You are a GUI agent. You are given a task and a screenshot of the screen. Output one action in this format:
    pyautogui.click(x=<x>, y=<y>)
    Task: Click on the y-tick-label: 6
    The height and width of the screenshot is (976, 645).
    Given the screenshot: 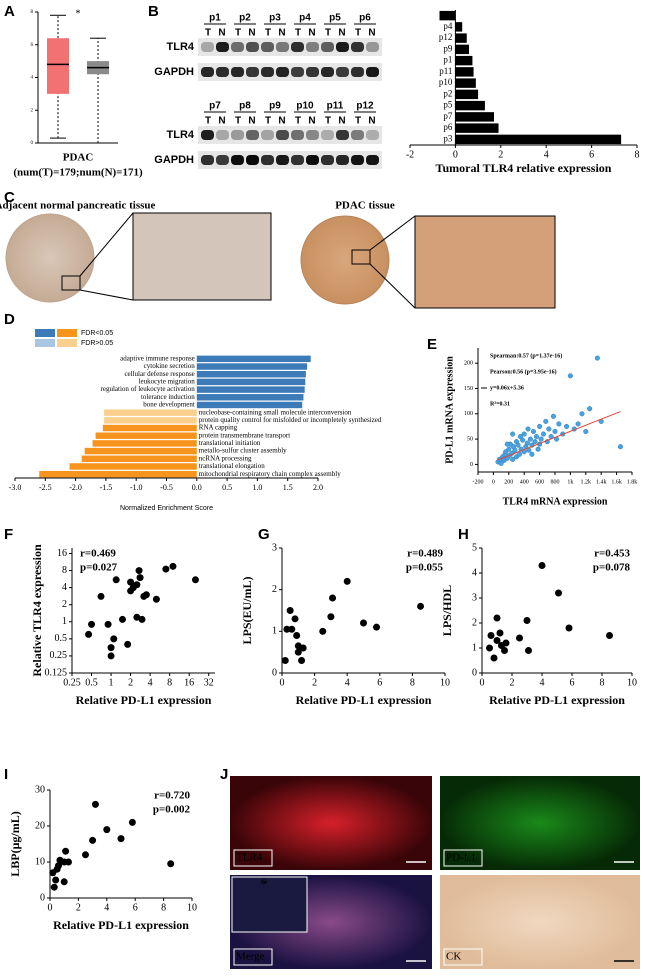 What is the action you would take?
    pyautogui.click(x=32, y=45)
    